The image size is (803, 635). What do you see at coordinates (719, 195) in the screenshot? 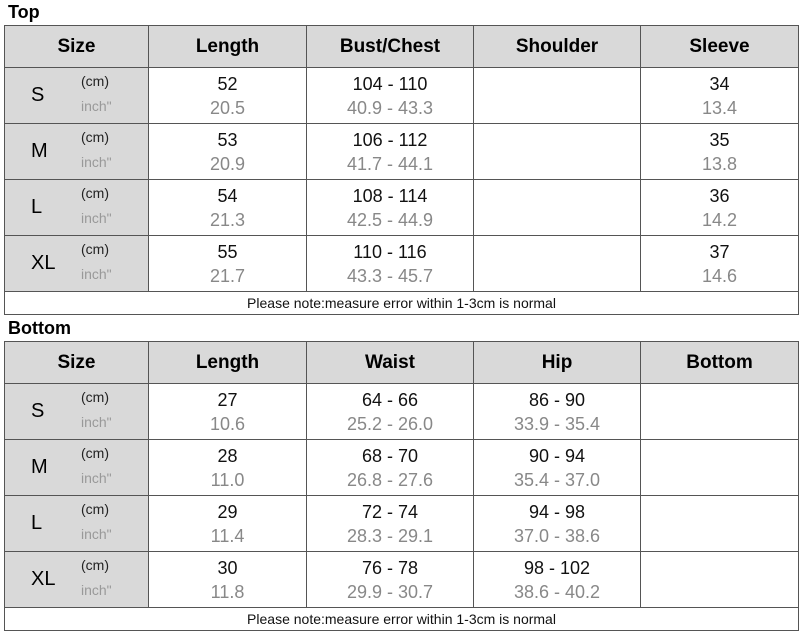
I see `value-cm: 36` at bounding box center [719, 195].